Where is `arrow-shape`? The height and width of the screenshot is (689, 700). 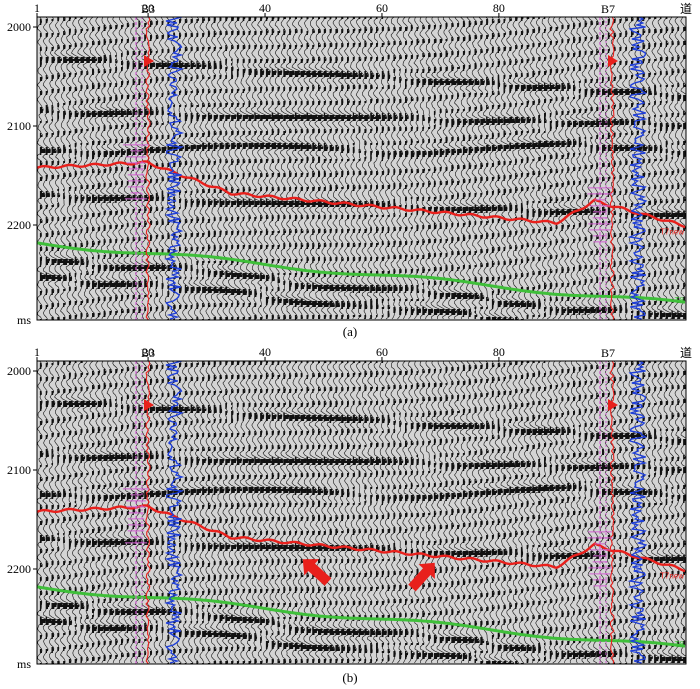 arrow-shape is located at coordinates (317, 572).